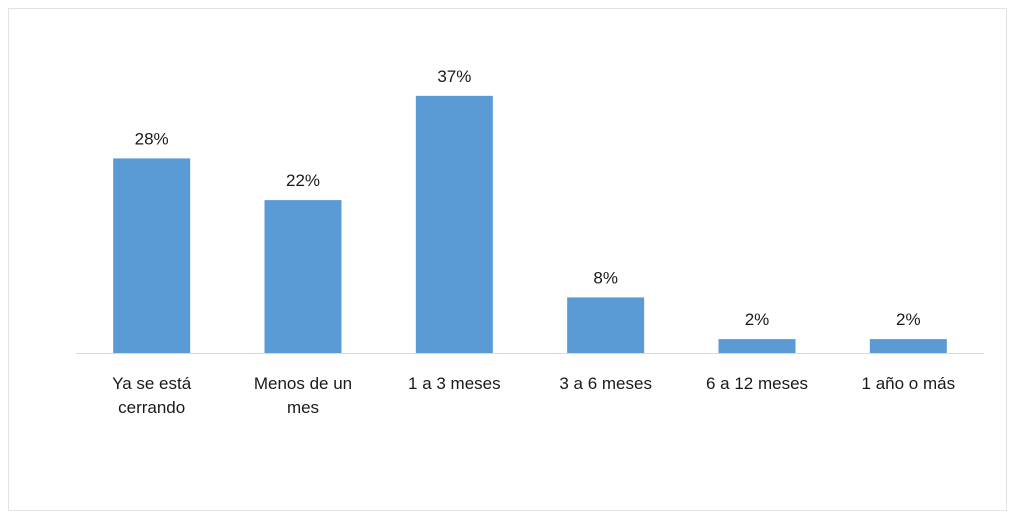 This screenshot has width=1016, height=517. What do you see at coordinates (605, 383) in the screenshot?
I see `category-label: 3 a 6 meses` at bounding box center [605, 383].